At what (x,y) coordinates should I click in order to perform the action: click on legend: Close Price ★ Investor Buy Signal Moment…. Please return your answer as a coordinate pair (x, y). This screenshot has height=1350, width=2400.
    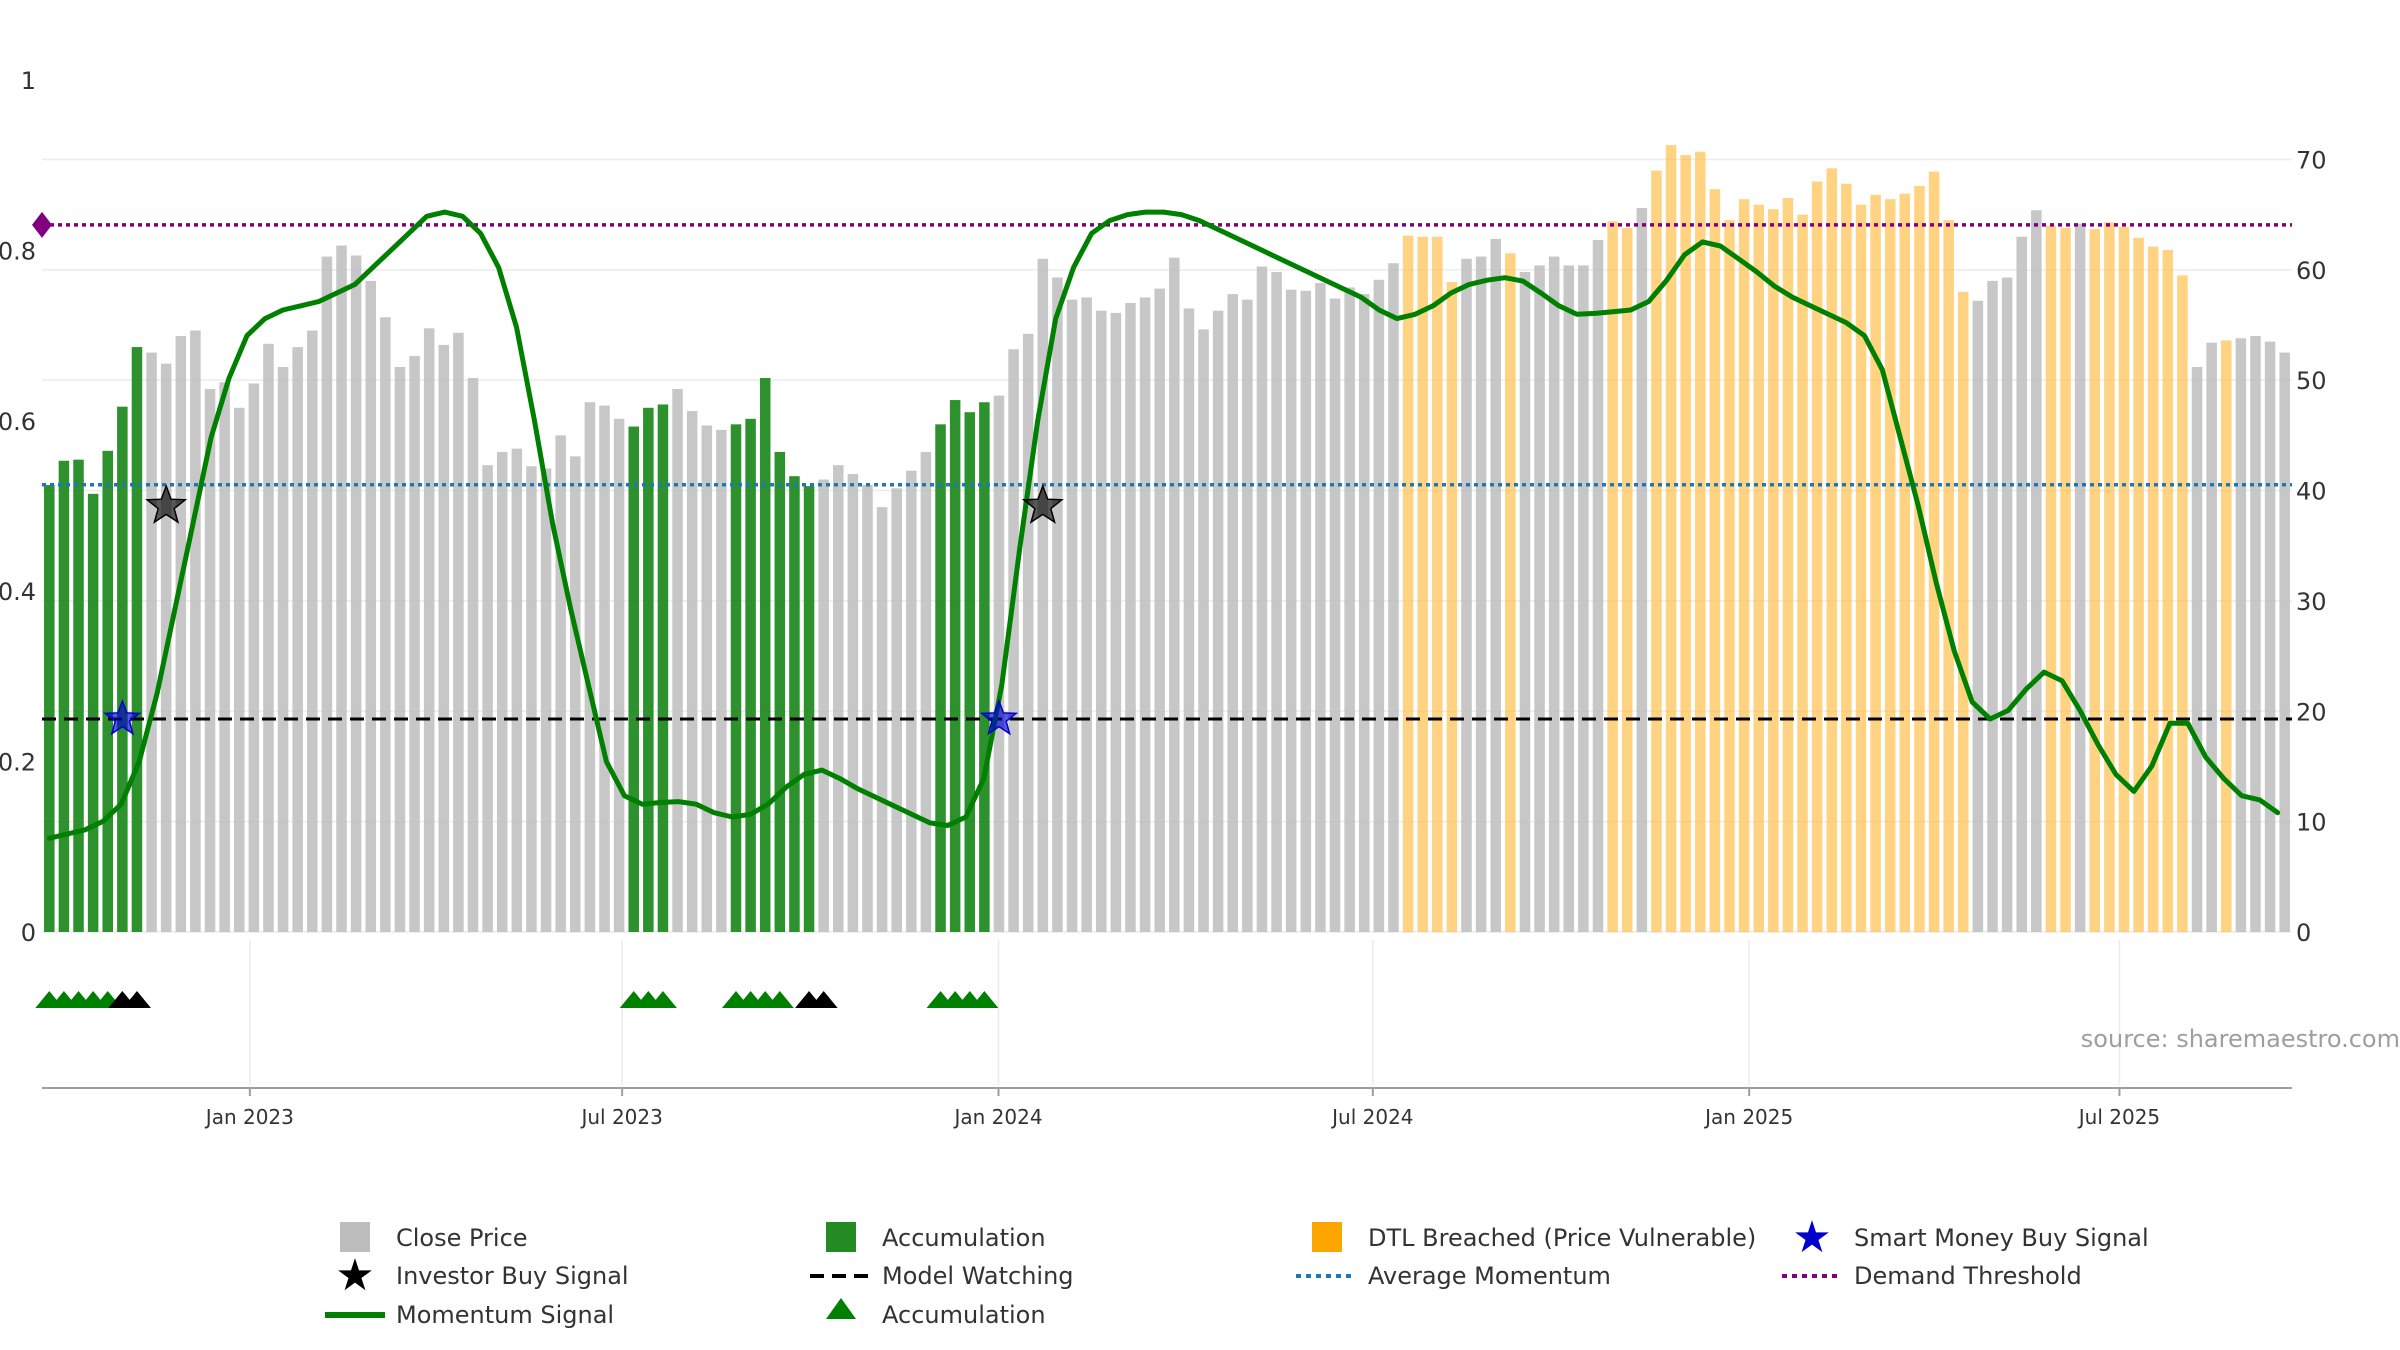
    Looking at the image, I should click on (1237, 1270).